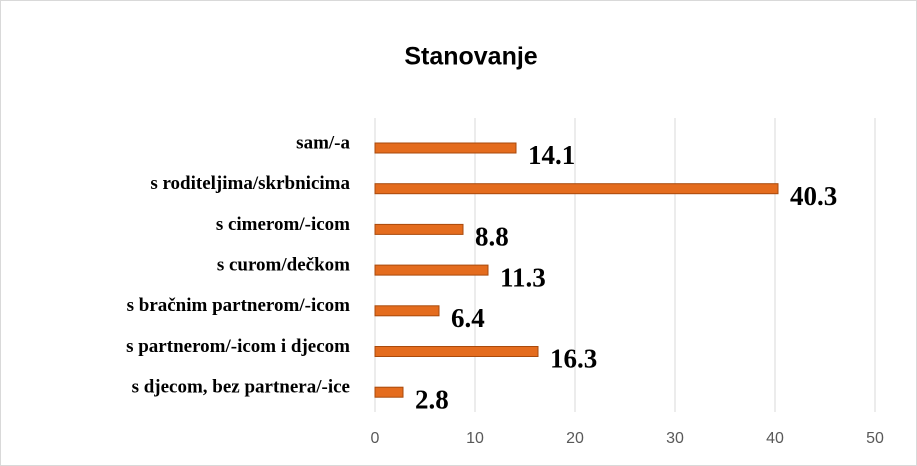 This screenshot has height=466, width=917. Describe the element at coordinates (523, 277) in the screenshot. I see `value-label: 11.3` at that location.